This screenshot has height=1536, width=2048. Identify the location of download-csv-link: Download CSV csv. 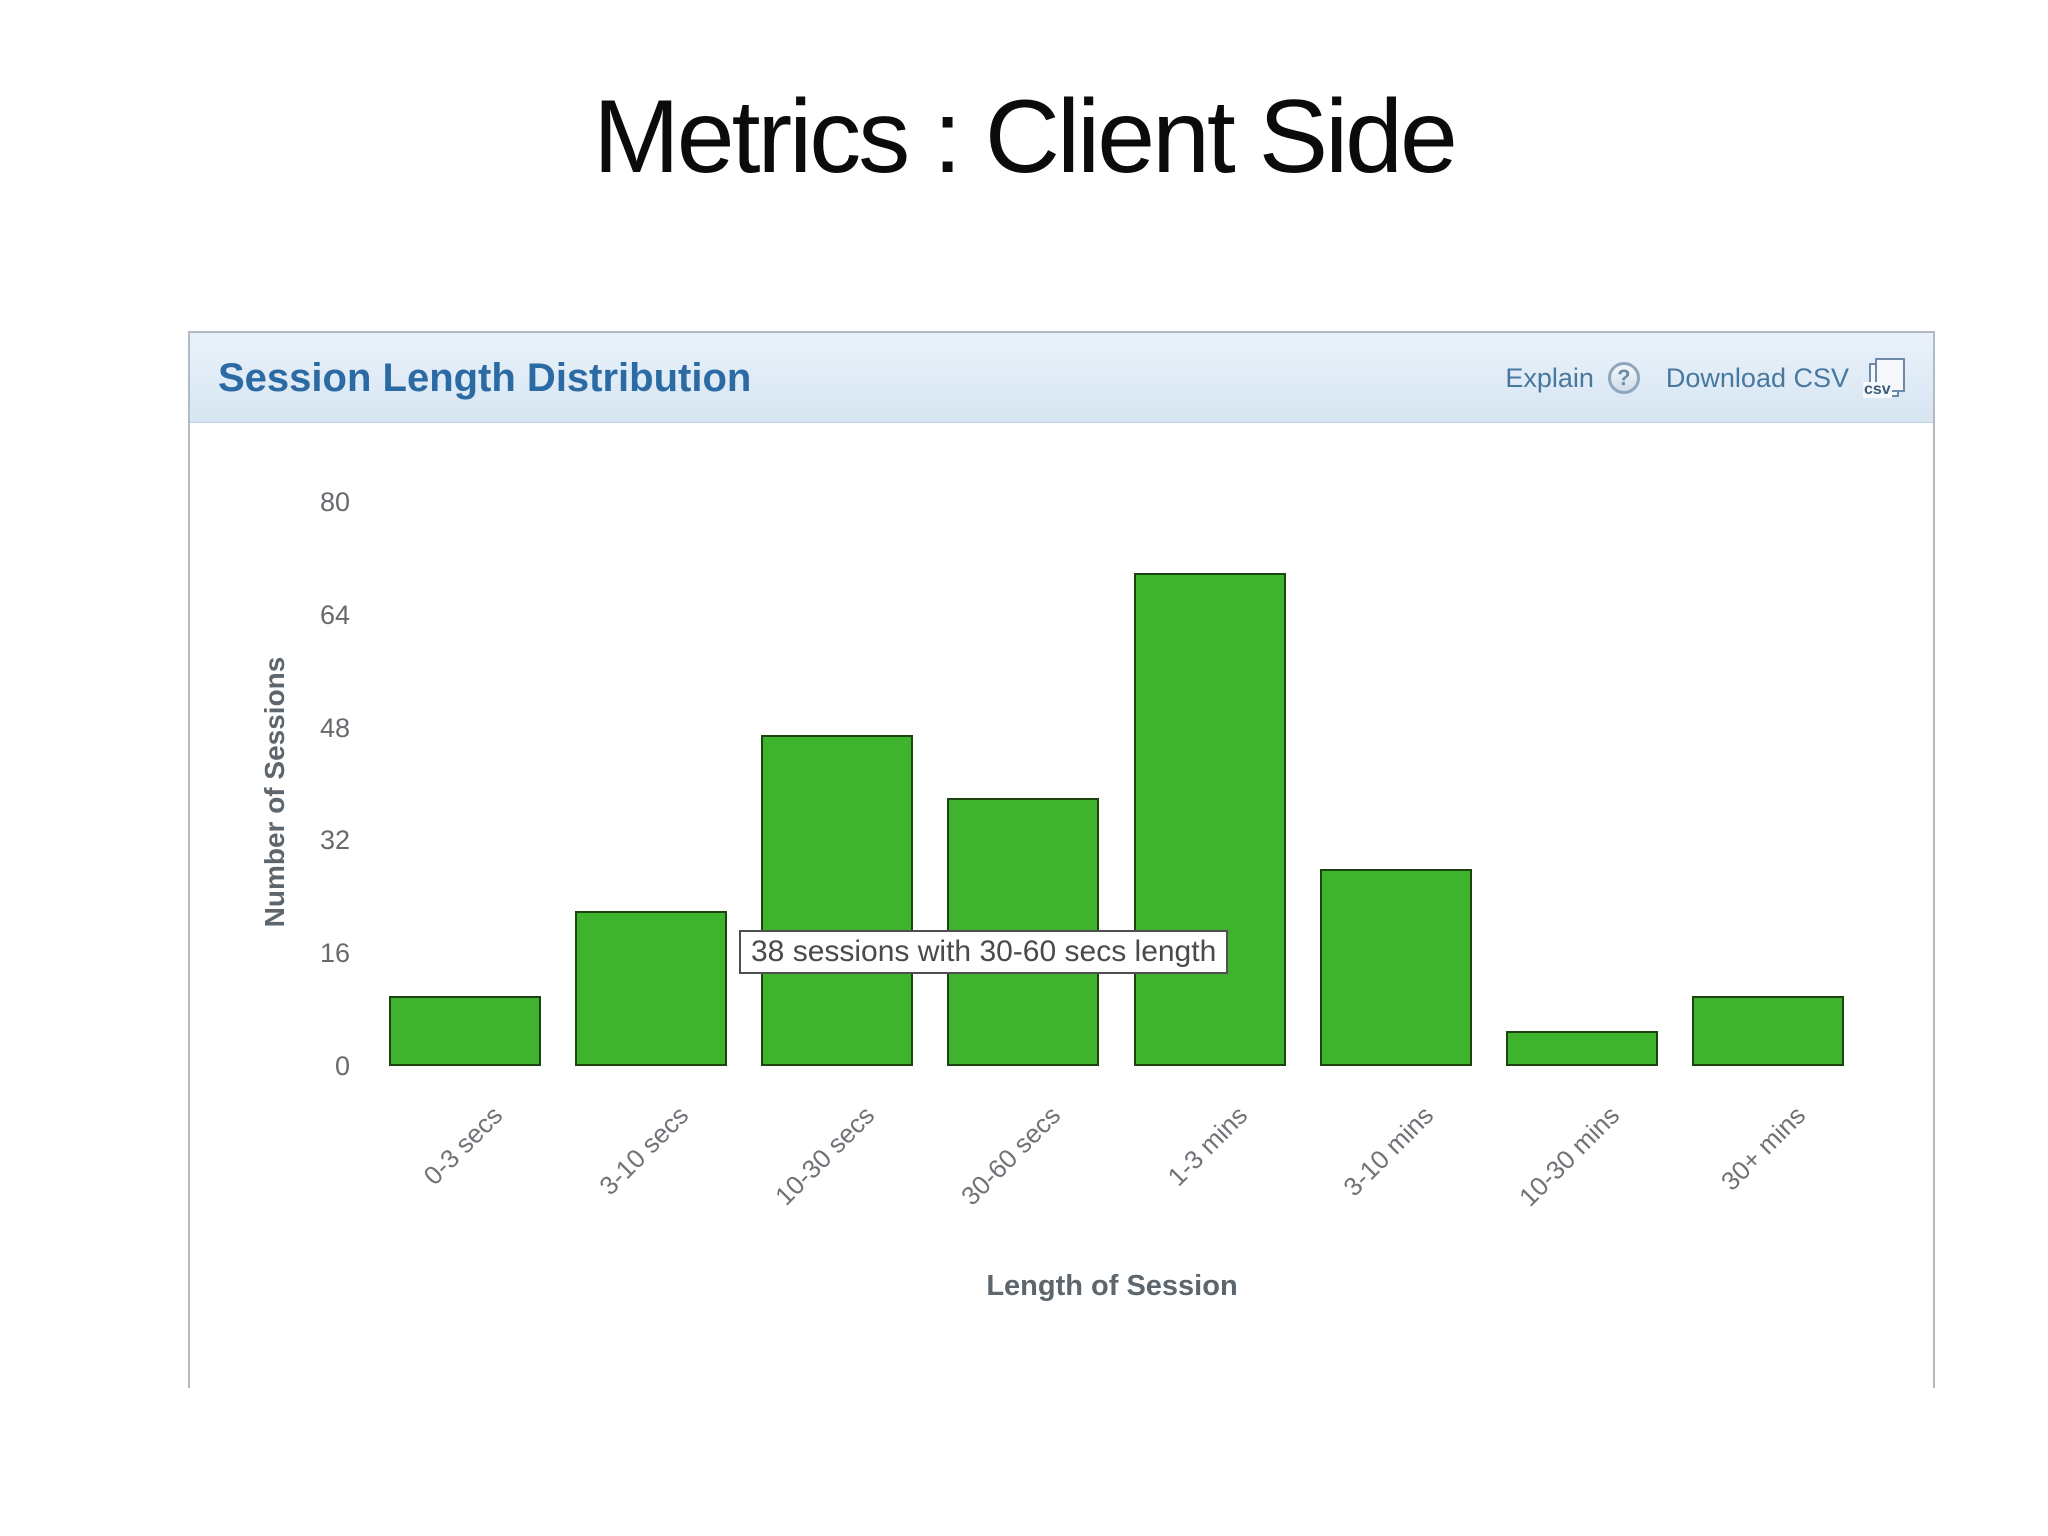
(1786, 378).